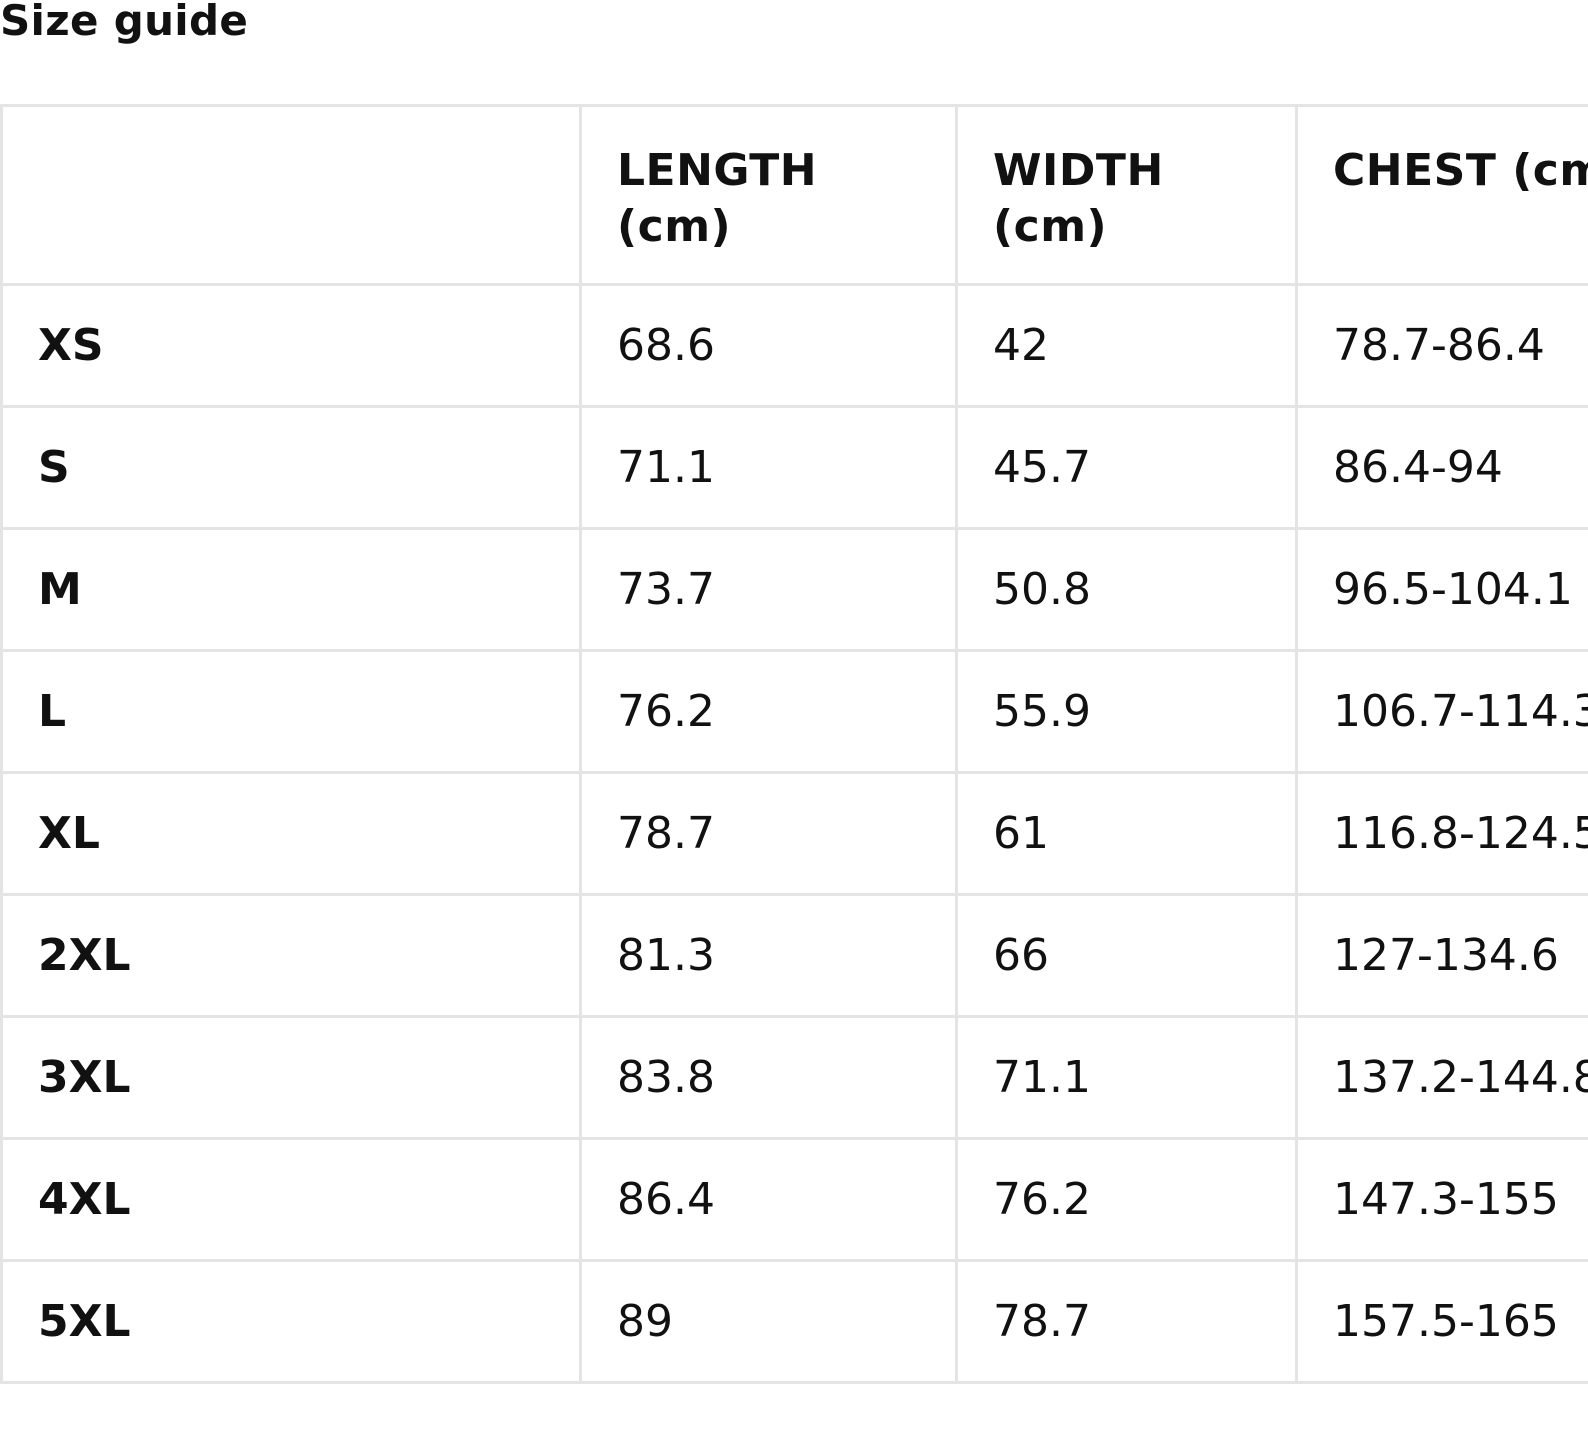  I want to click on table-row: L 76.2 55.9 106.7-114.3, so click(794, 711).